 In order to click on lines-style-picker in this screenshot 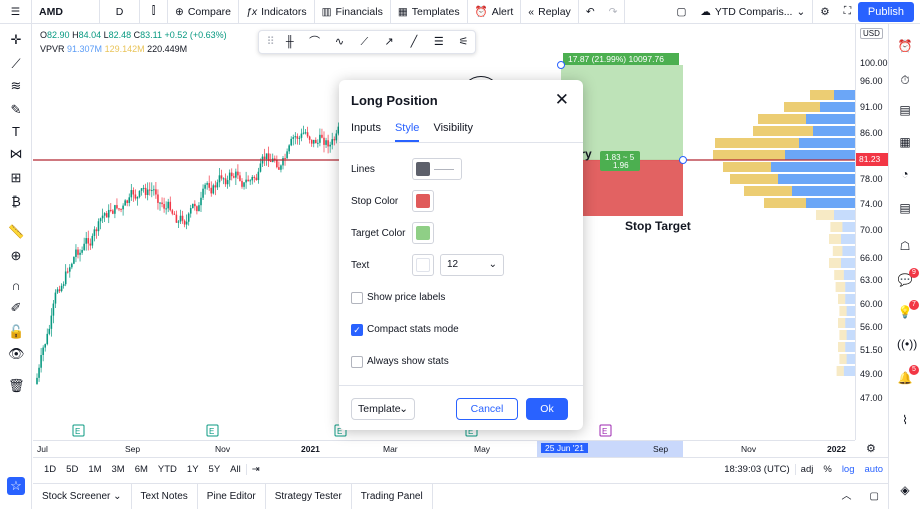, I will do `click(437, 169)`.